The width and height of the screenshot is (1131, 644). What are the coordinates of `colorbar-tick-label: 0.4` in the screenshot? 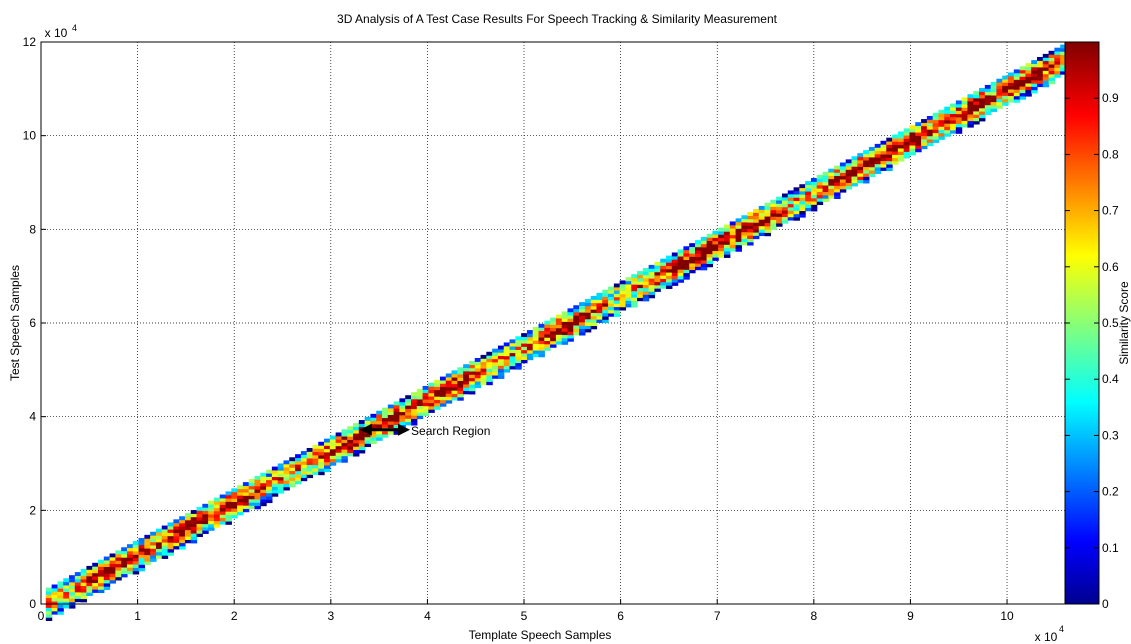 It's located at (1110, 379).